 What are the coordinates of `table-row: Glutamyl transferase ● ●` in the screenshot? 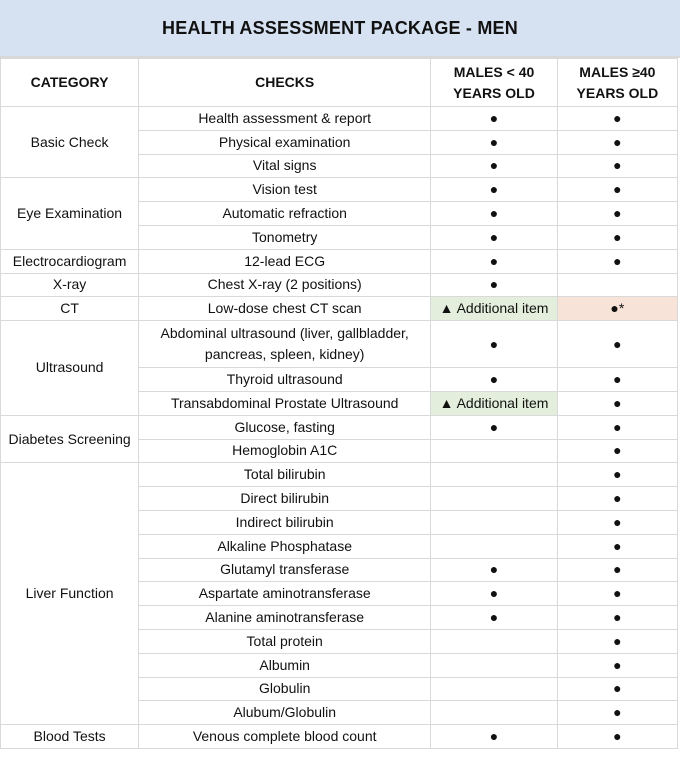 It's located at (340, 570).